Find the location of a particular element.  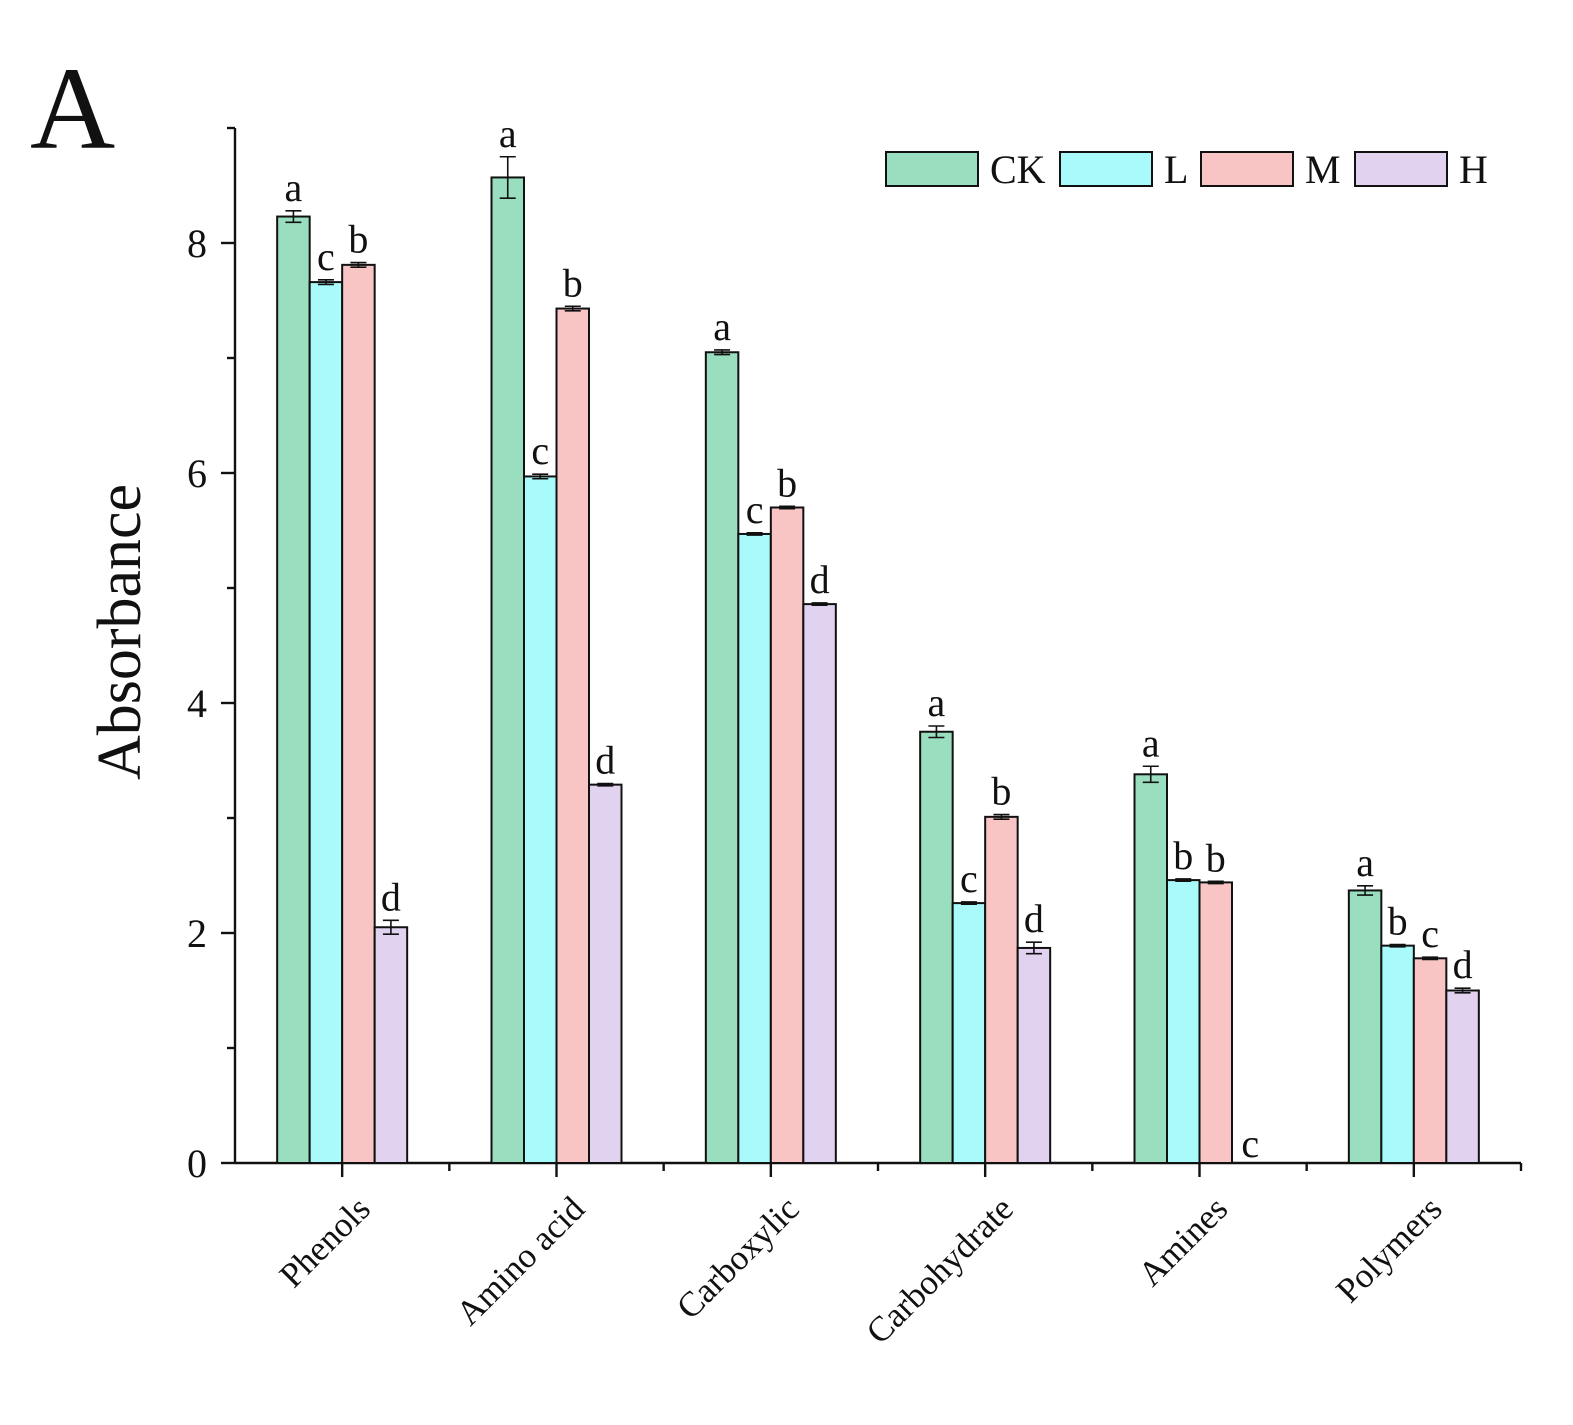

x-tick-label: Phenols is located at coordinates (325, 1242).